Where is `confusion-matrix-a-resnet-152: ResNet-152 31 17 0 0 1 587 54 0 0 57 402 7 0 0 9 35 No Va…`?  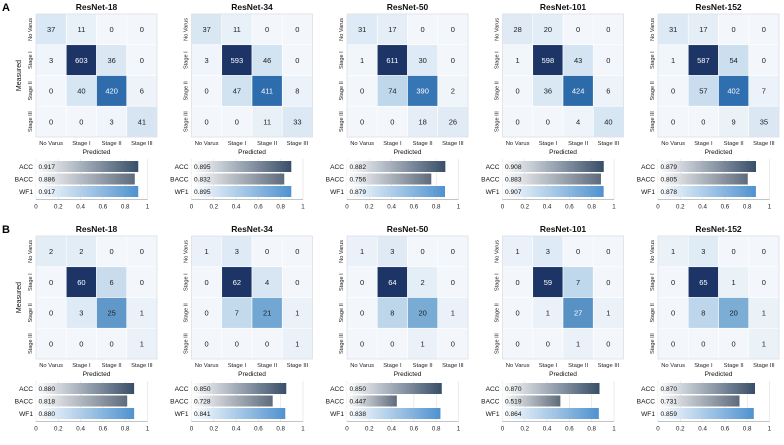 confusion-matrix-a-resnet-152: ResNet-152 31 17 0 0 1 587 54 0 0 57 402 7 0 0 9 35 No Va… is located at coordinates (715, 79).